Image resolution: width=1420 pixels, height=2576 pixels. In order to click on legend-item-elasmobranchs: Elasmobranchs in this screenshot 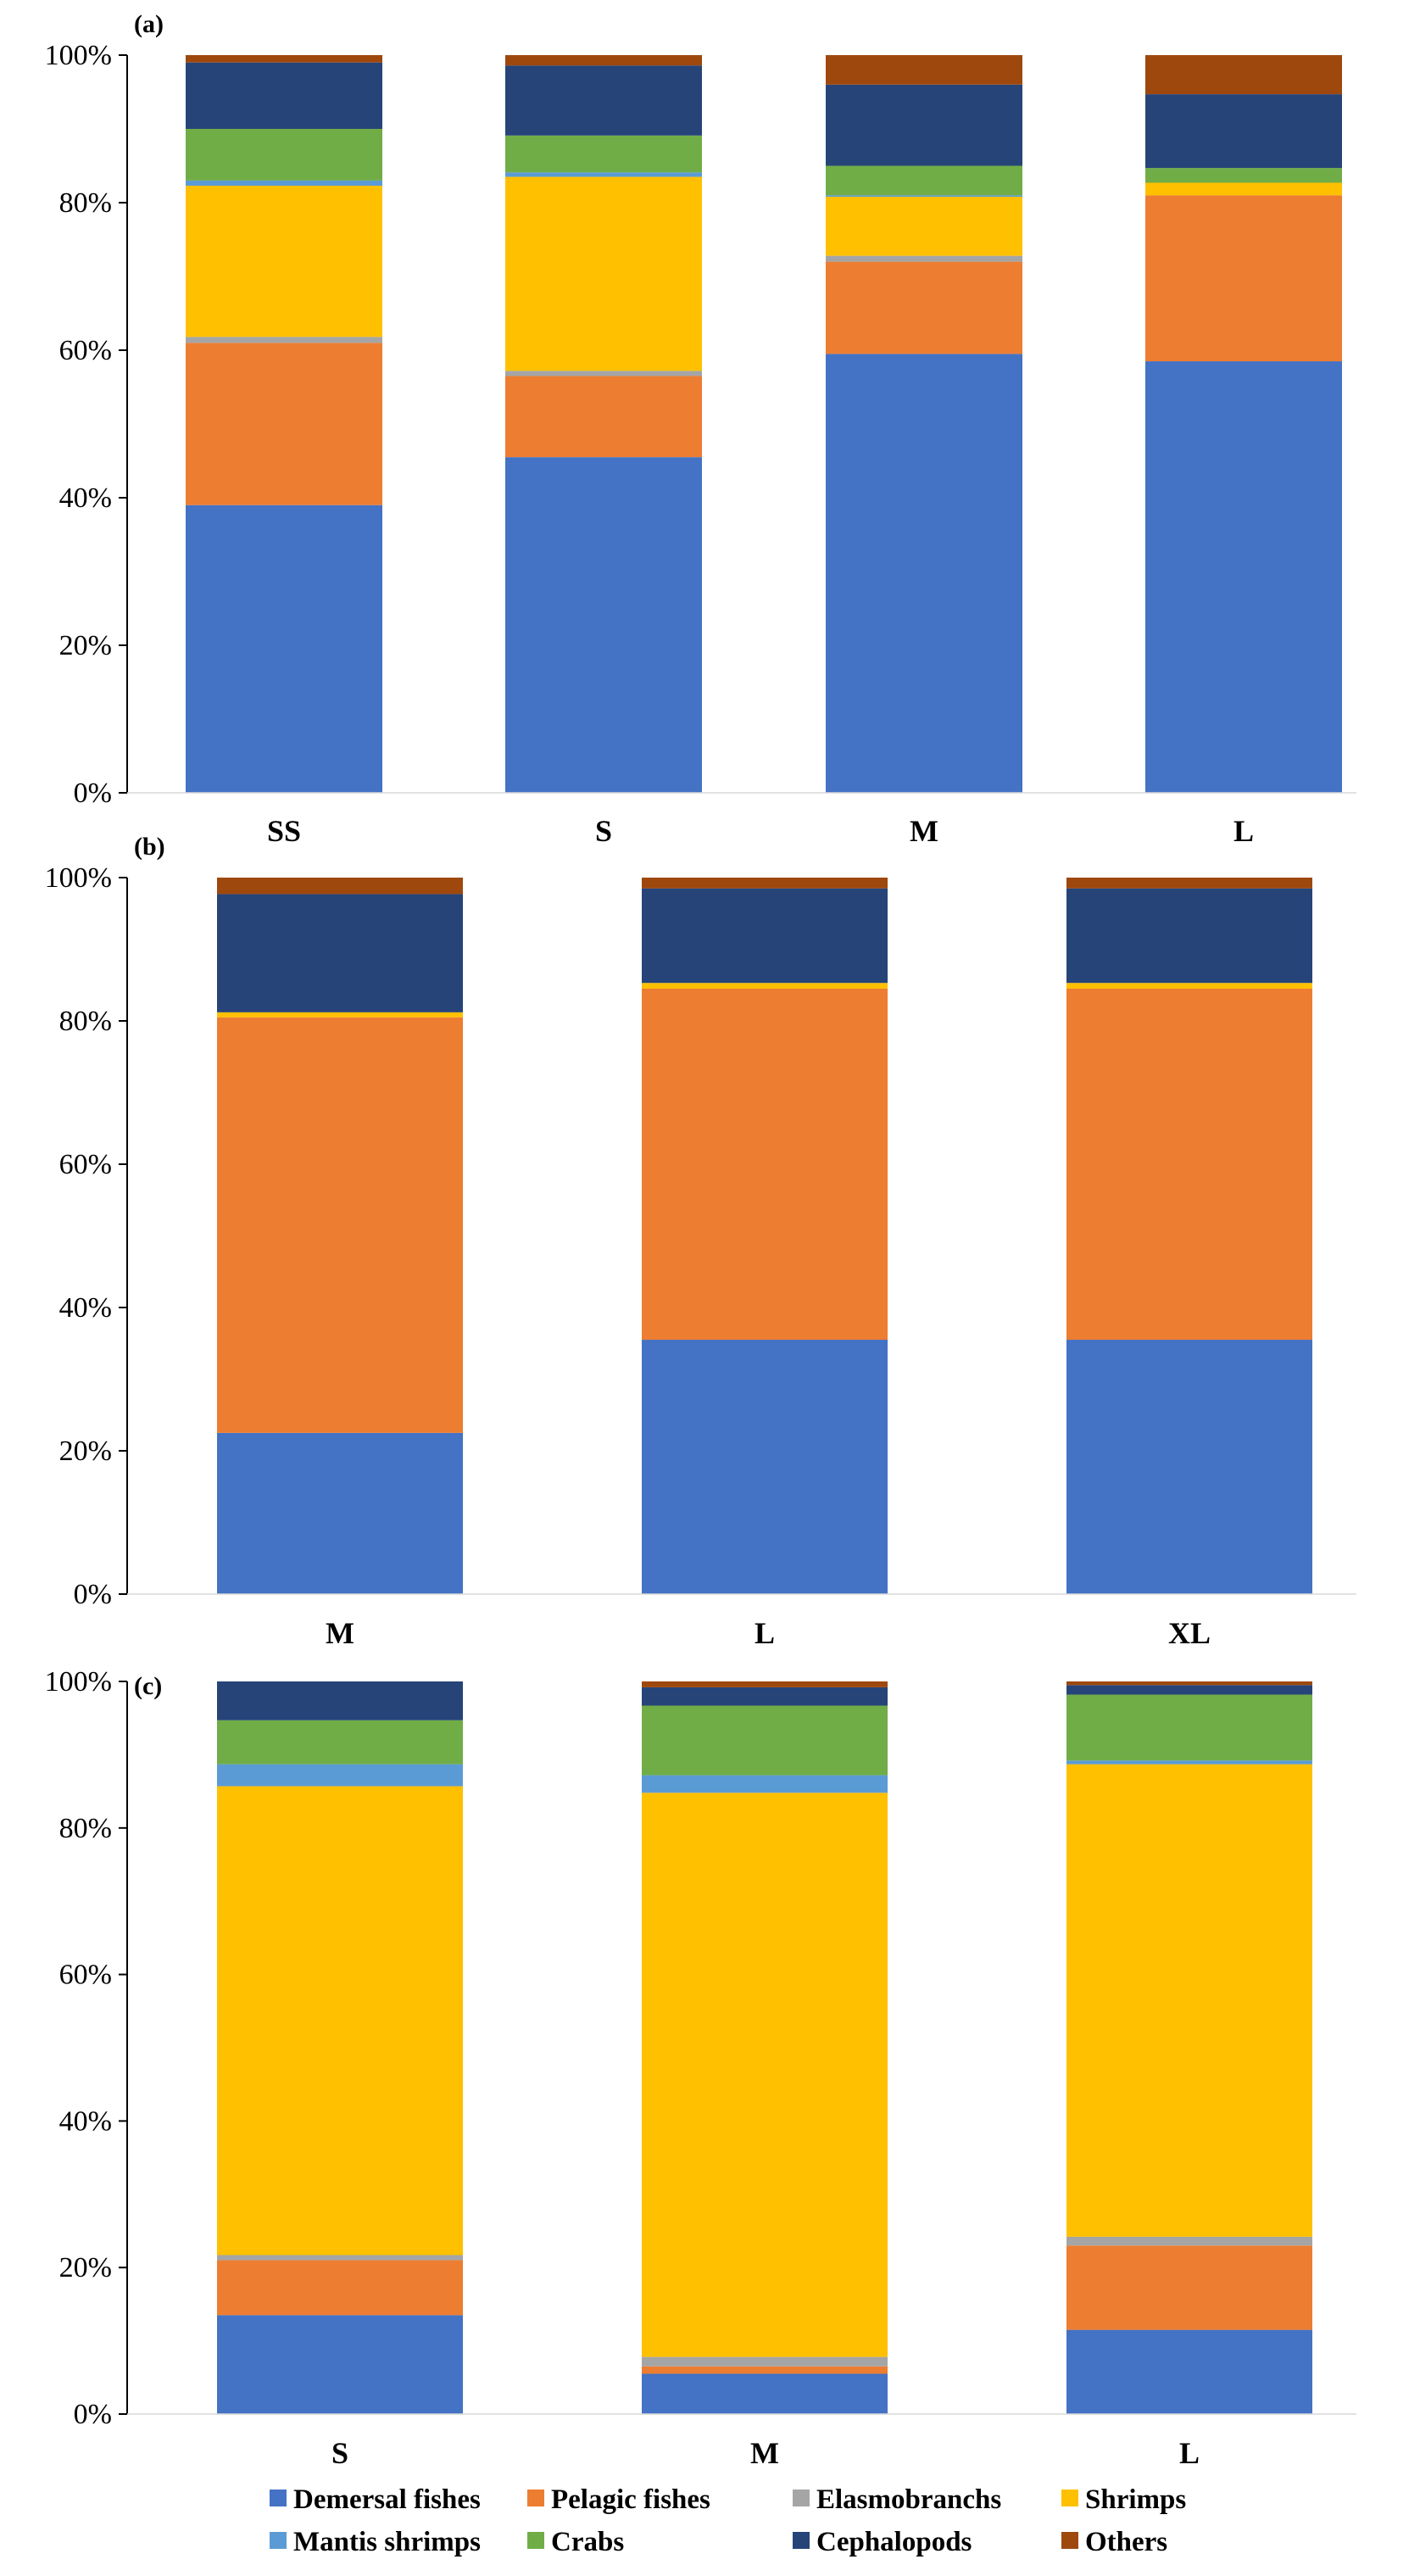, I will do `click(897, 2499)`.